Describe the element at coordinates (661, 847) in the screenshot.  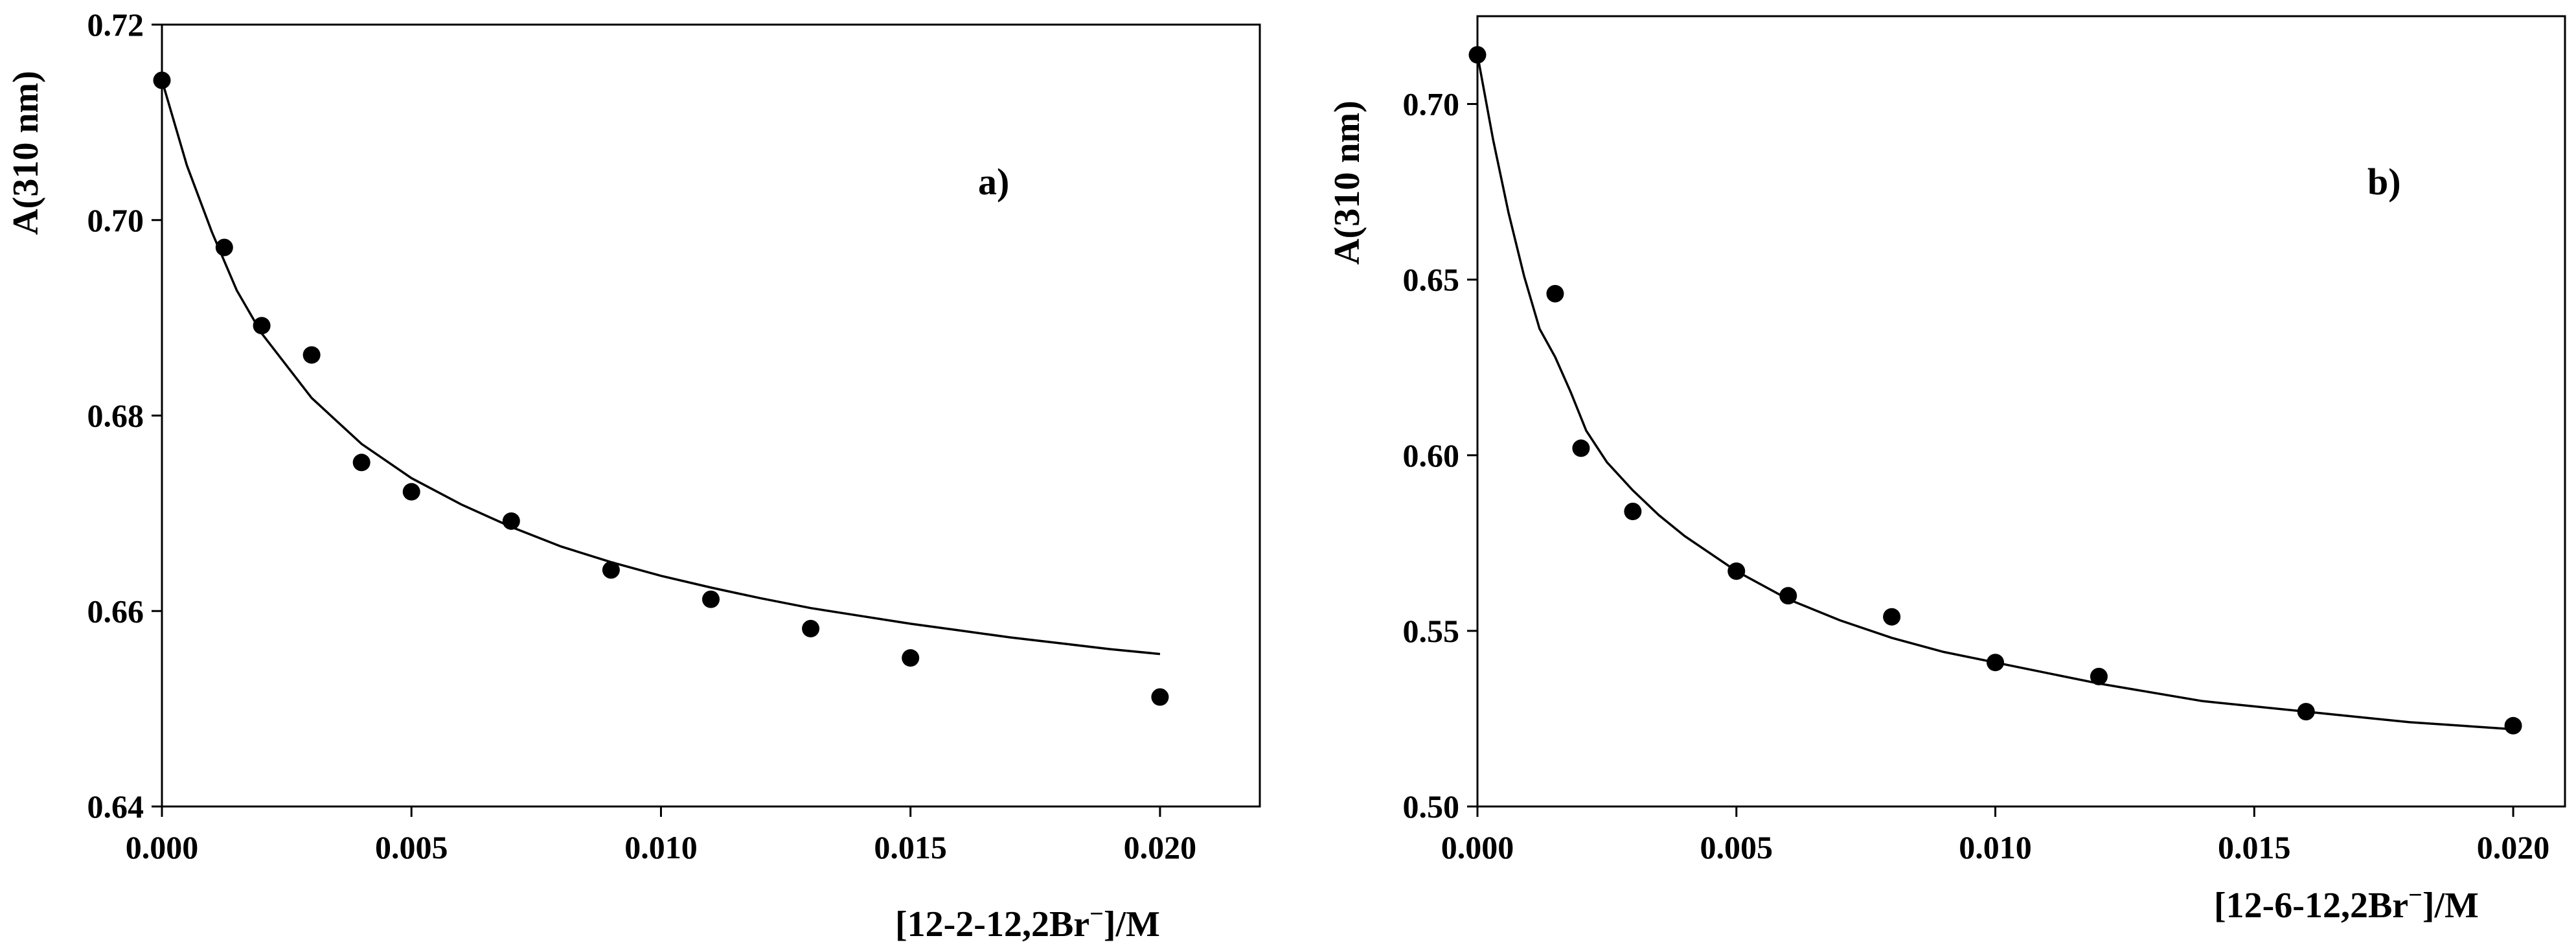
I see `panel-a-x-tick-label: 0.010` at that location.